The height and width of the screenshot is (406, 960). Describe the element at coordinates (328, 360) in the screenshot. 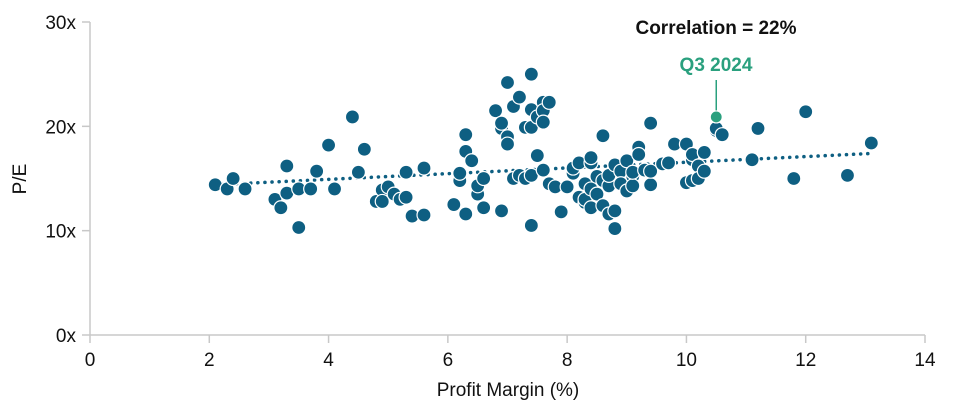

I see `x-tick-label: 4` at that location.